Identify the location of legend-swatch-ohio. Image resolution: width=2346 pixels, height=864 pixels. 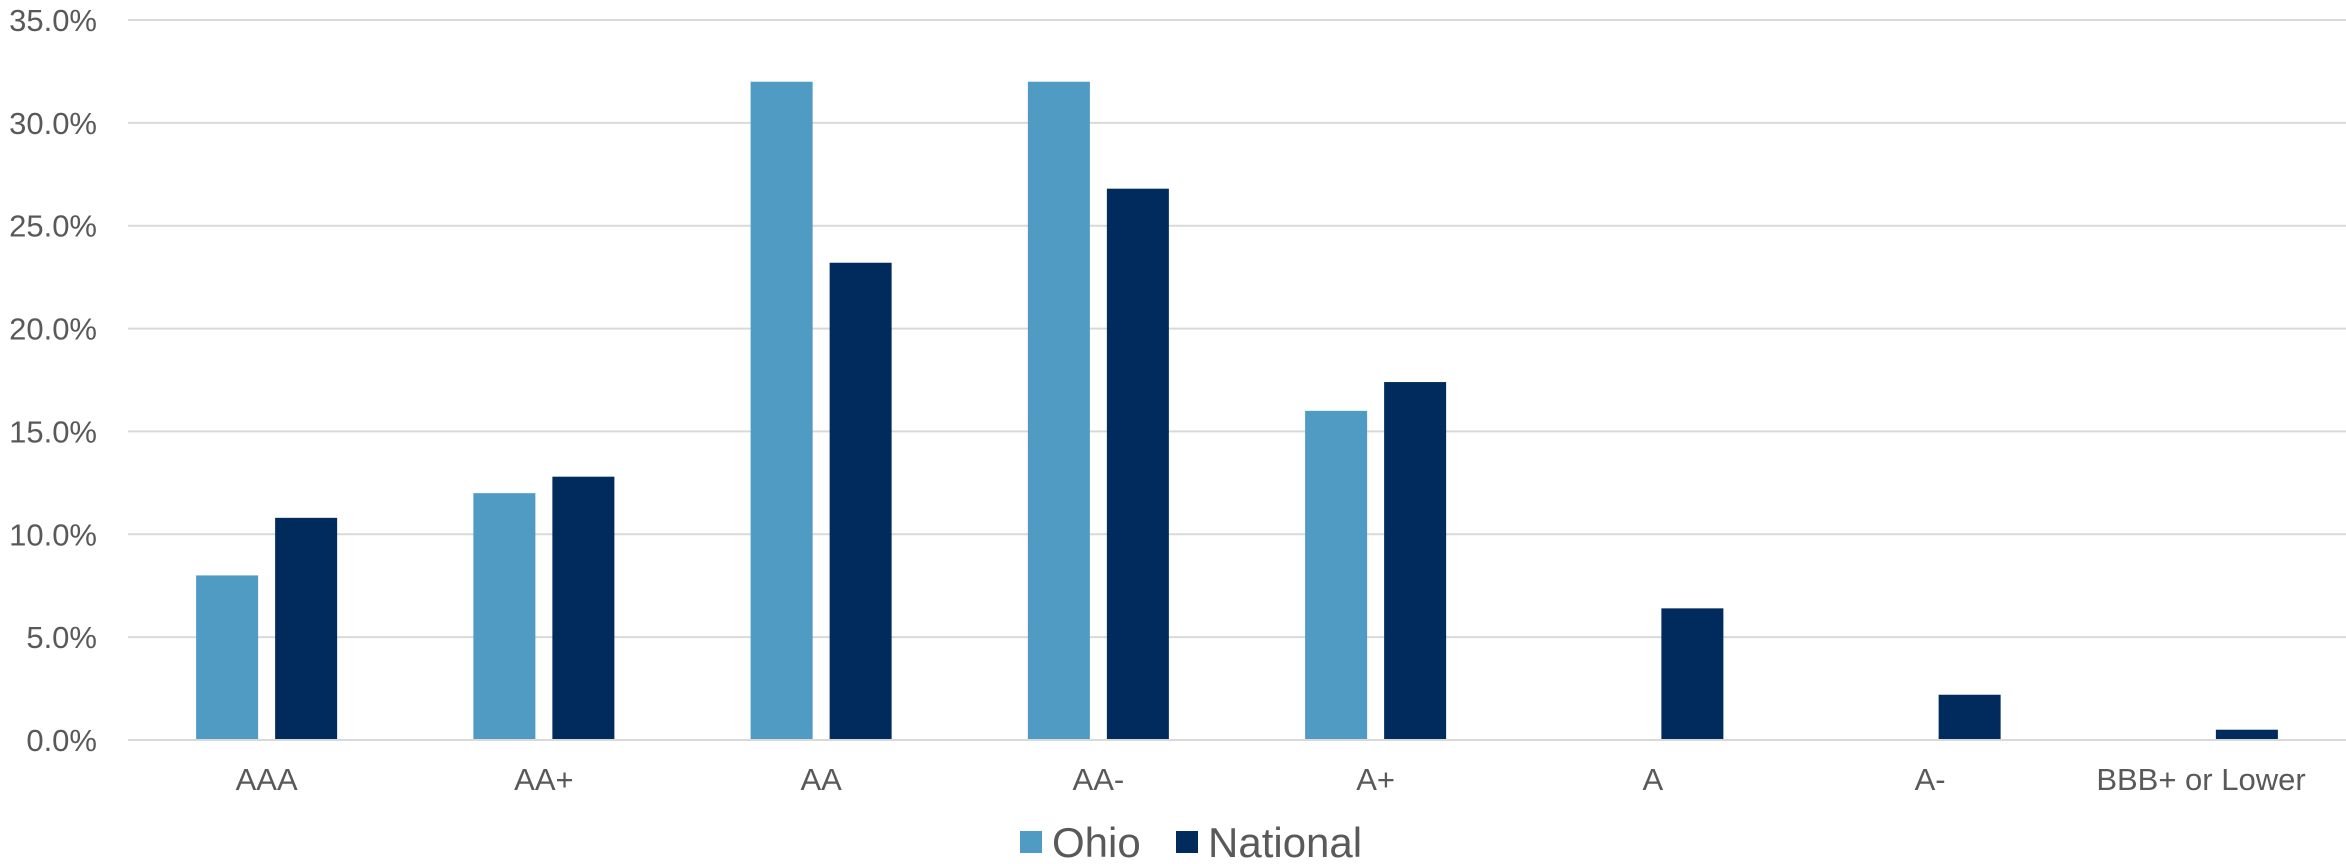
(1031, 842).